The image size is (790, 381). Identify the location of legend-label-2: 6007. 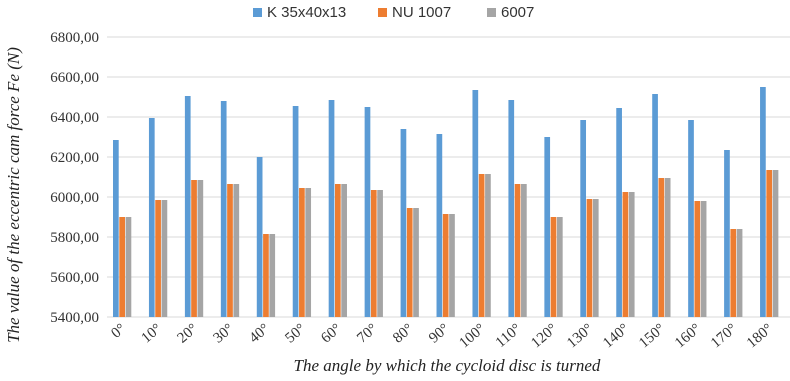
(517, 12).